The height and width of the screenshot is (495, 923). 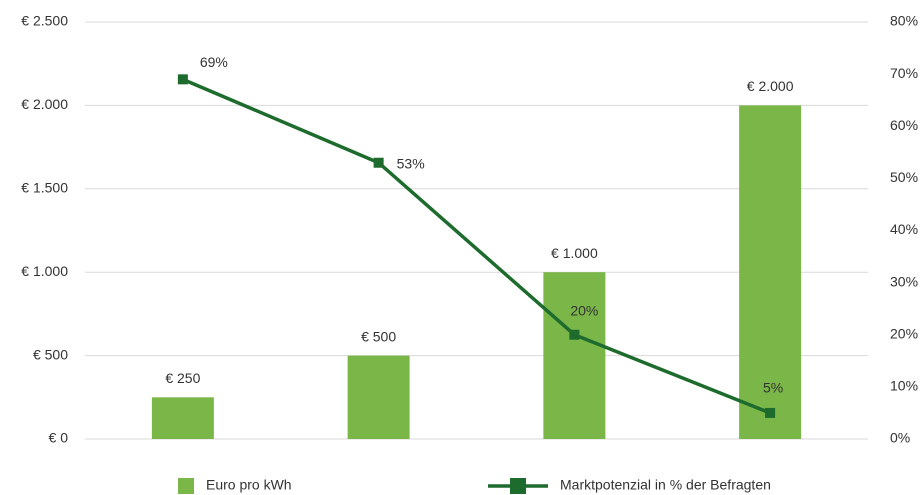 I want to click on y2-tick-label: 50%, so click(x=904, y=177).